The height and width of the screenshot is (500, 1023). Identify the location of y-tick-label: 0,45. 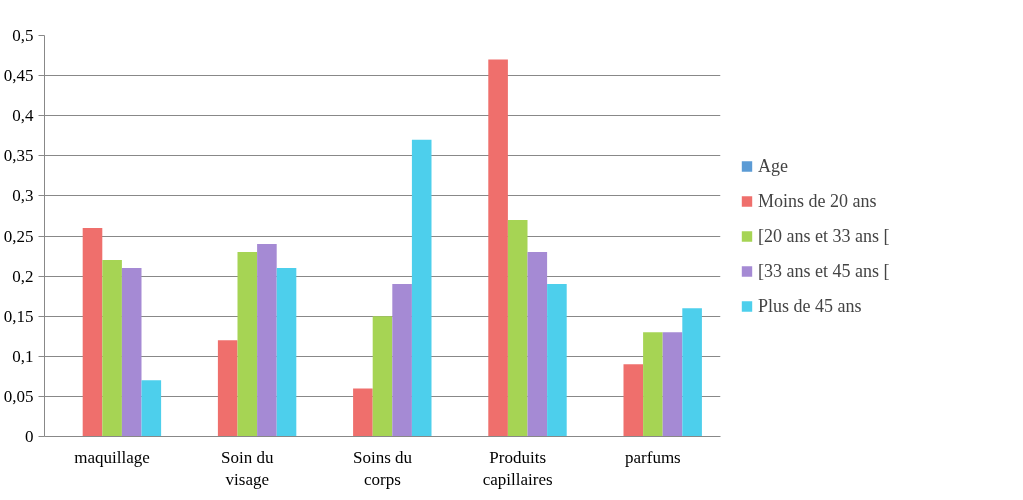
(18, 76).